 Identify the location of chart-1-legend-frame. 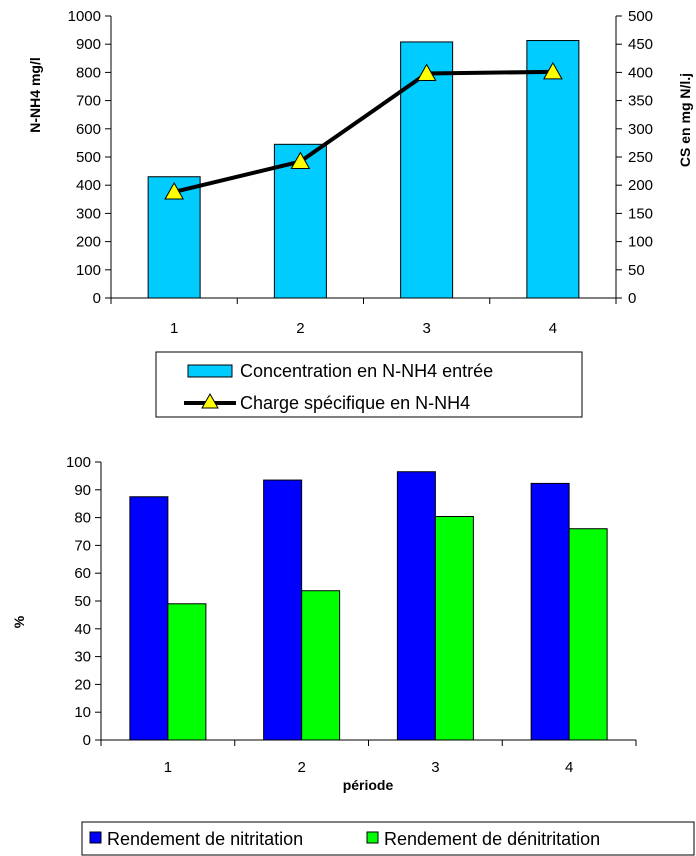
(369, 384).